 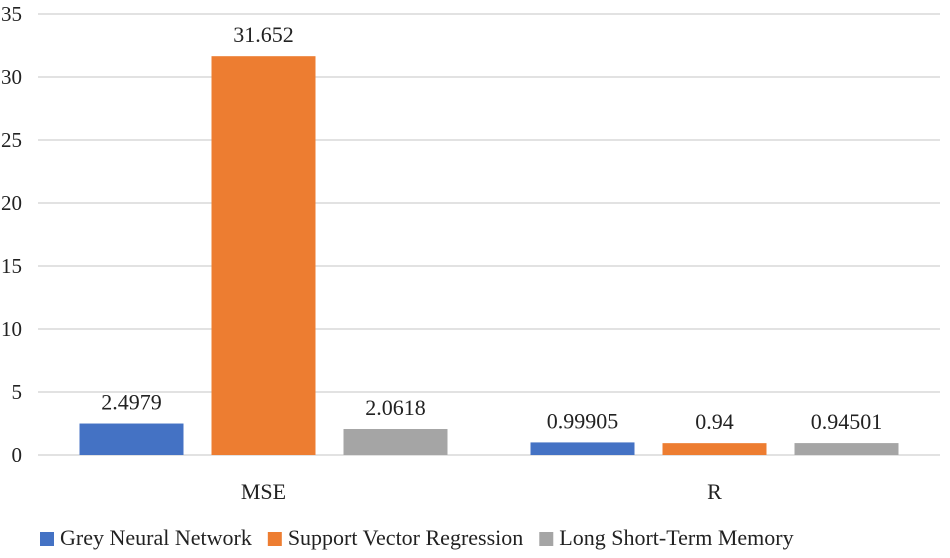 What do you see at coordinates (131, 402) in the screenshot?
I see `data-label: 2.4979` at bounding box center [131, 402].